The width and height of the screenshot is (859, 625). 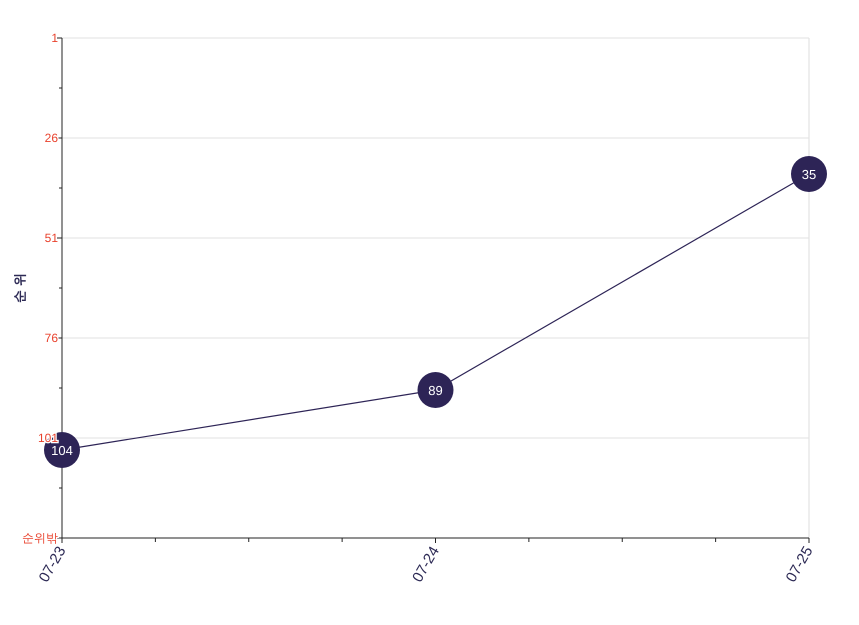 I want to click on y-tick-label: 76, so click(x=51, y=338).